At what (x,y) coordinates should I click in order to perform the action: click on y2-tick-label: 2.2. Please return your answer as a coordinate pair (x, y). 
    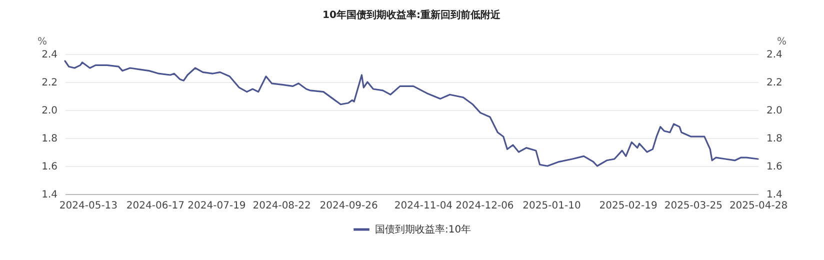
    Looking at the image, I should click on (774, 83).